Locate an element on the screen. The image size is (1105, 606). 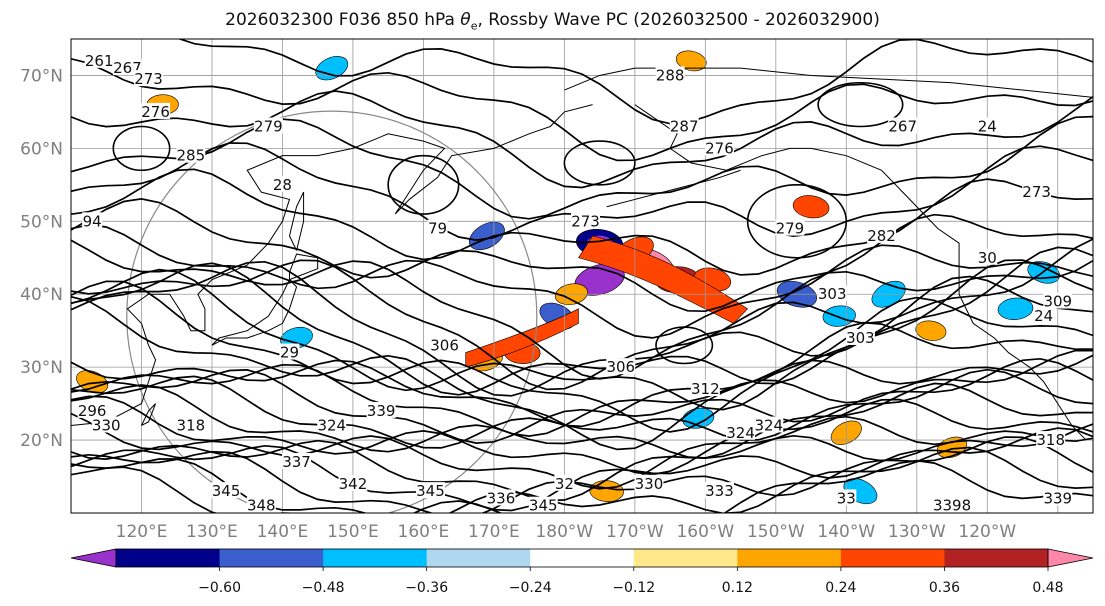
contour-label: 339 is located at coordinates (1057, 498).